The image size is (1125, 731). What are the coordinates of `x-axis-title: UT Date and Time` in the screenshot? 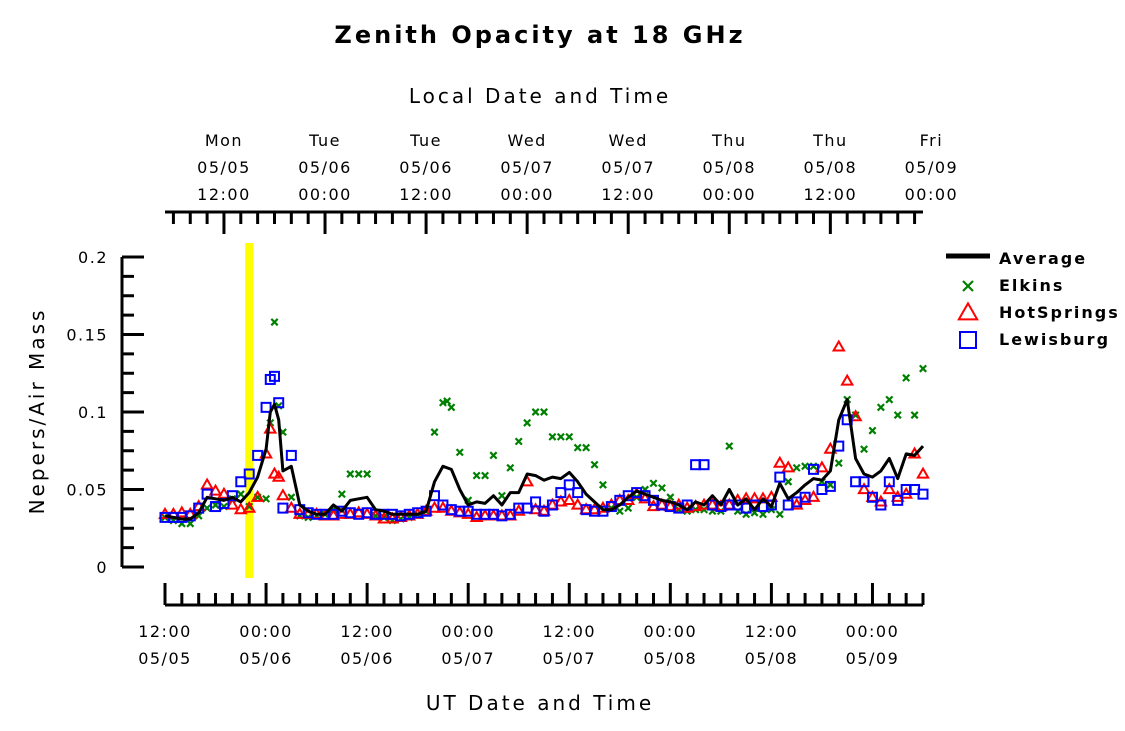 It's located at (540, 703).